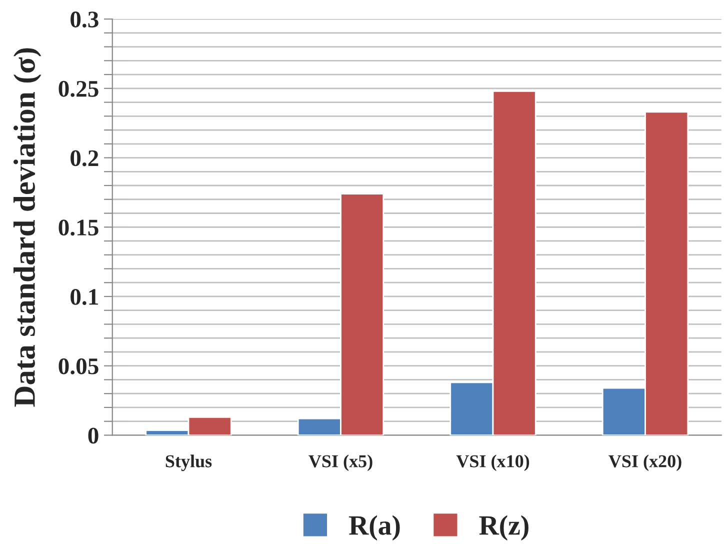 This screenshot has width=725, height=544. Describe the element at coordinates (84, 20) in the screenshot. I see `y-tick-label: 0.3` at that location.